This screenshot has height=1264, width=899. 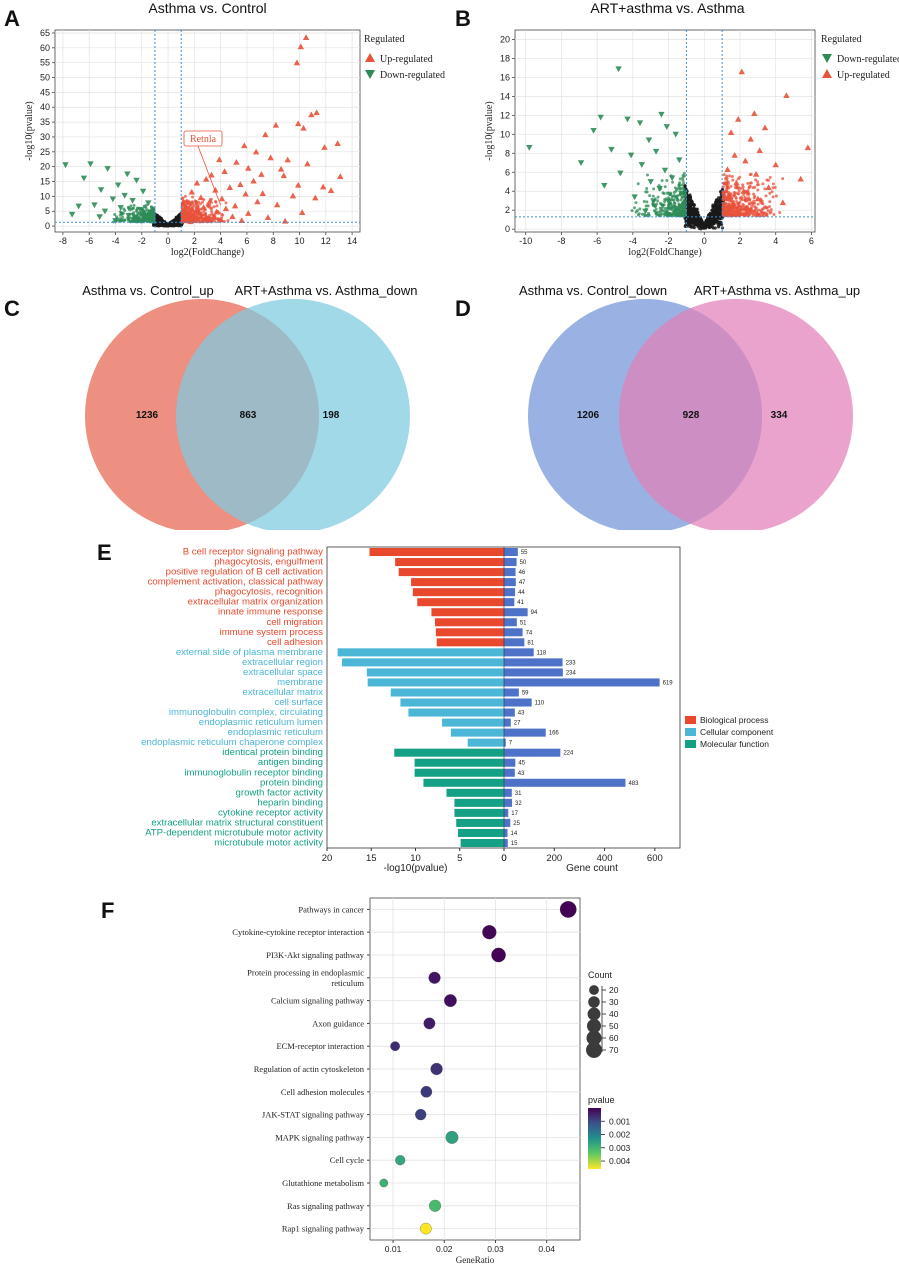 What do you see at coordinates (620, 1161) in the screenshot?
I see `color-legend-label: 0.004` at bounding box center [620, 1161].